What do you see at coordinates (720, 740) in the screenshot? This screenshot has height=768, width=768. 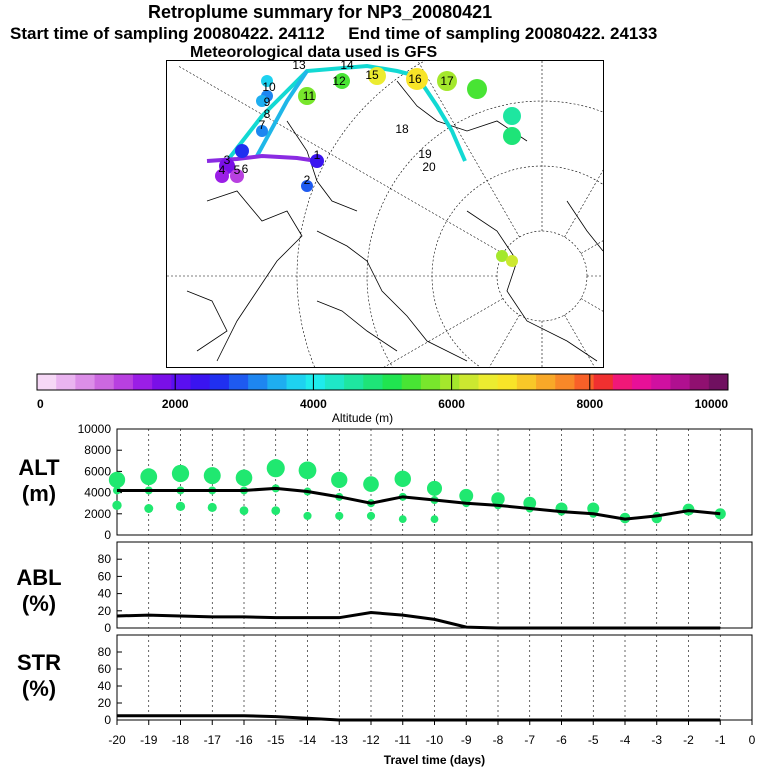 I see `x-tick-label: -1` at bounding box center [720, 740].